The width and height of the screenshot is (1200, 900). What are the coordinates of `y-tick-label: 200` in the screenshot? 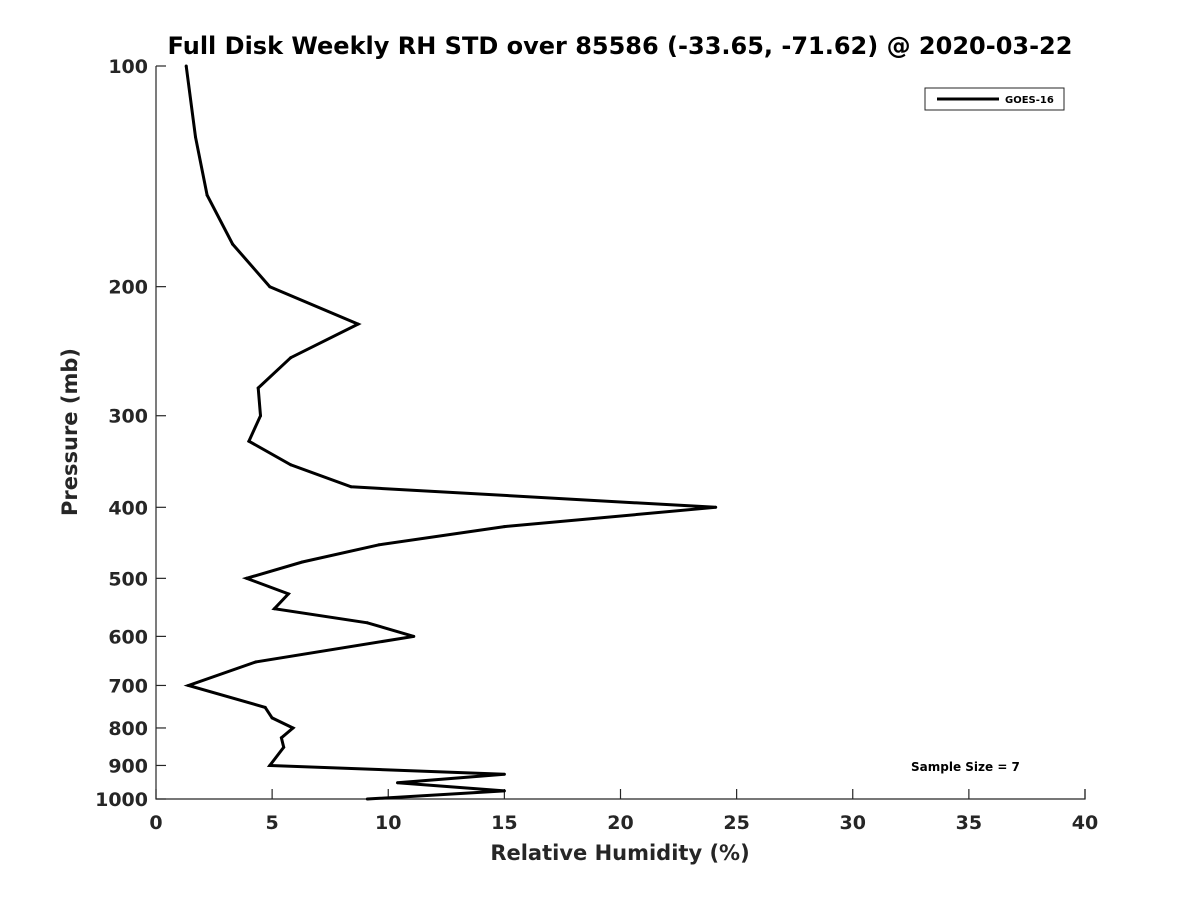 It's located at (128, 288).